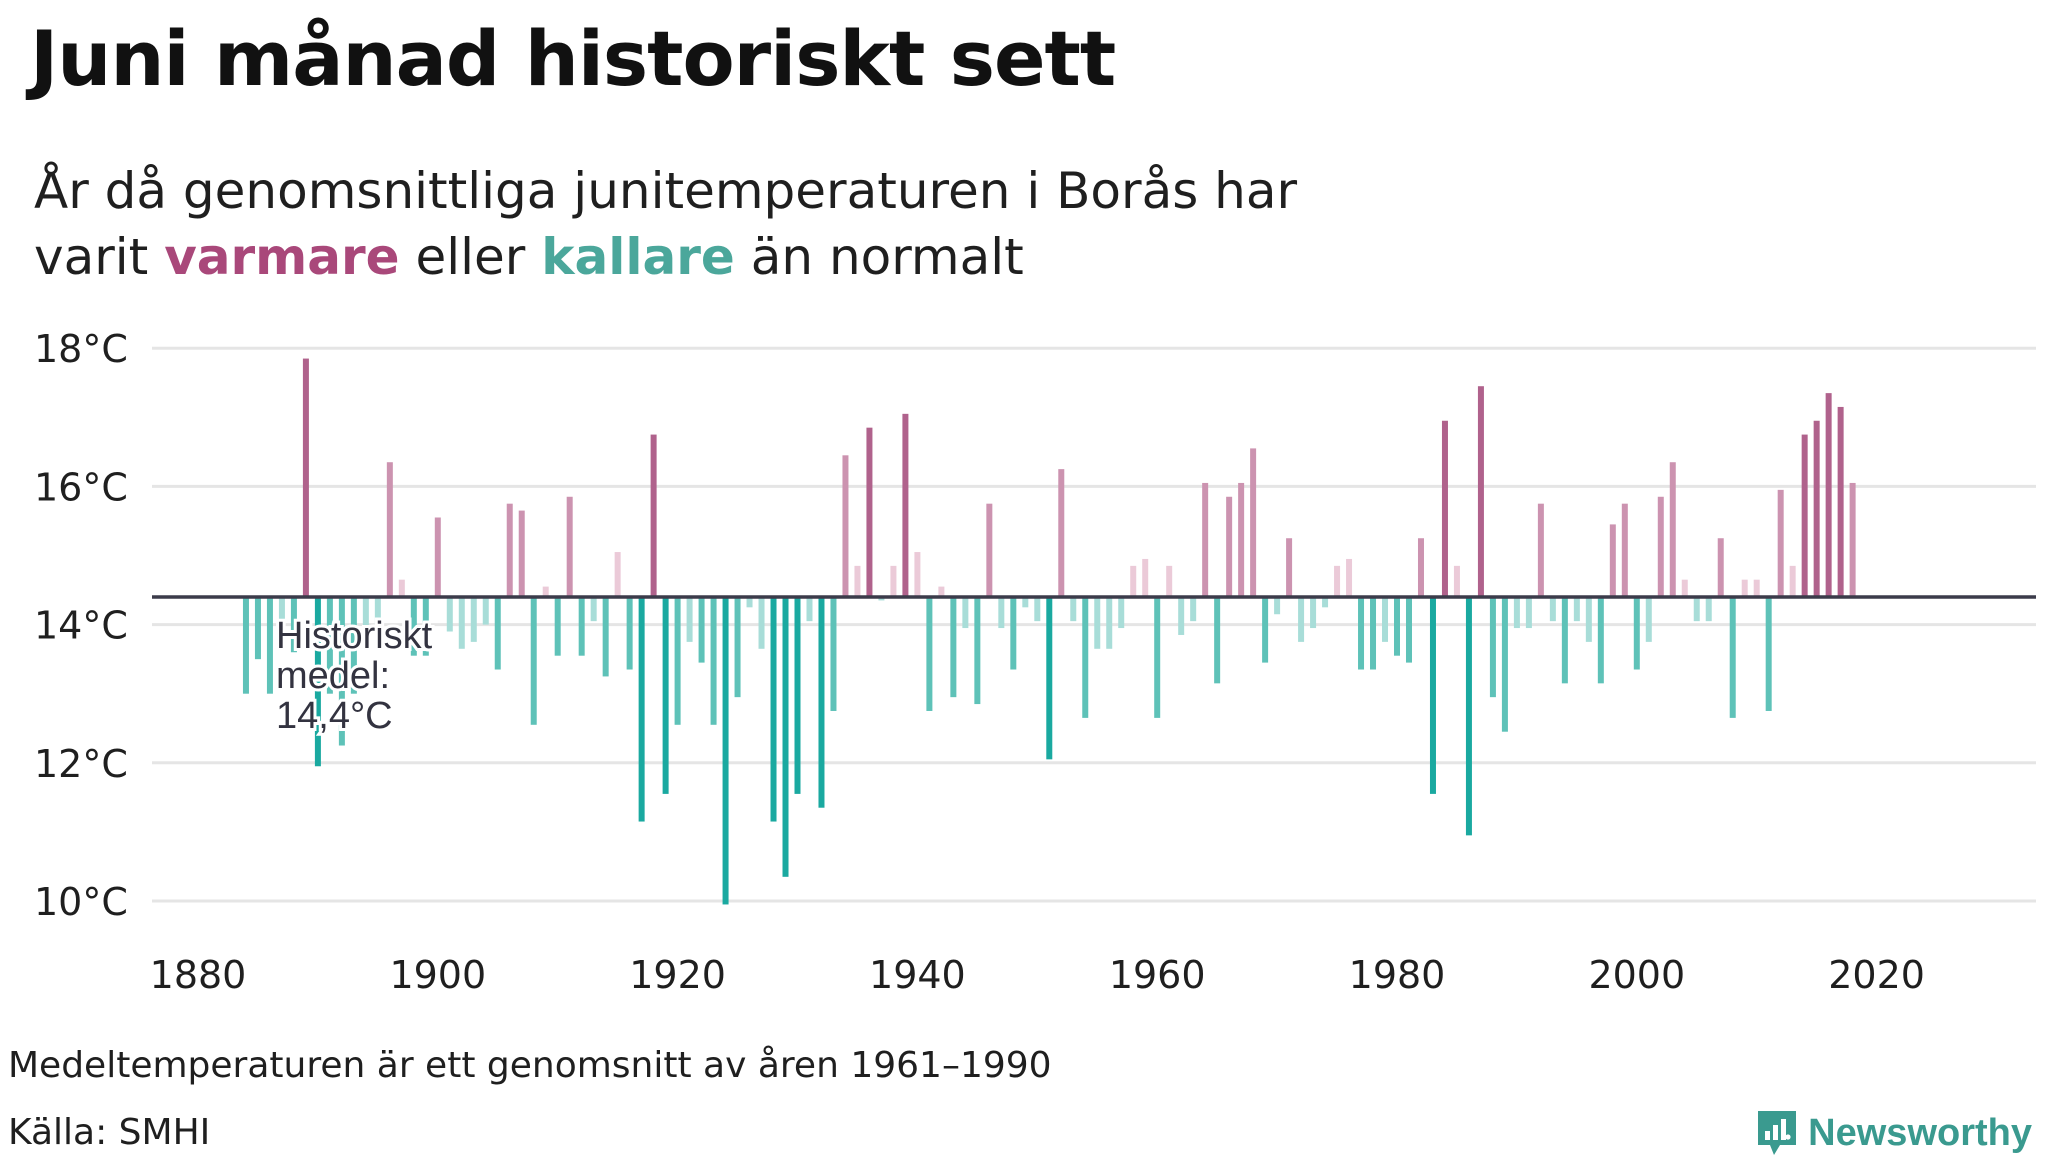  Describe the element at coordinates (1576, 609) in the screenshot. I see `bar-1995` at that location.